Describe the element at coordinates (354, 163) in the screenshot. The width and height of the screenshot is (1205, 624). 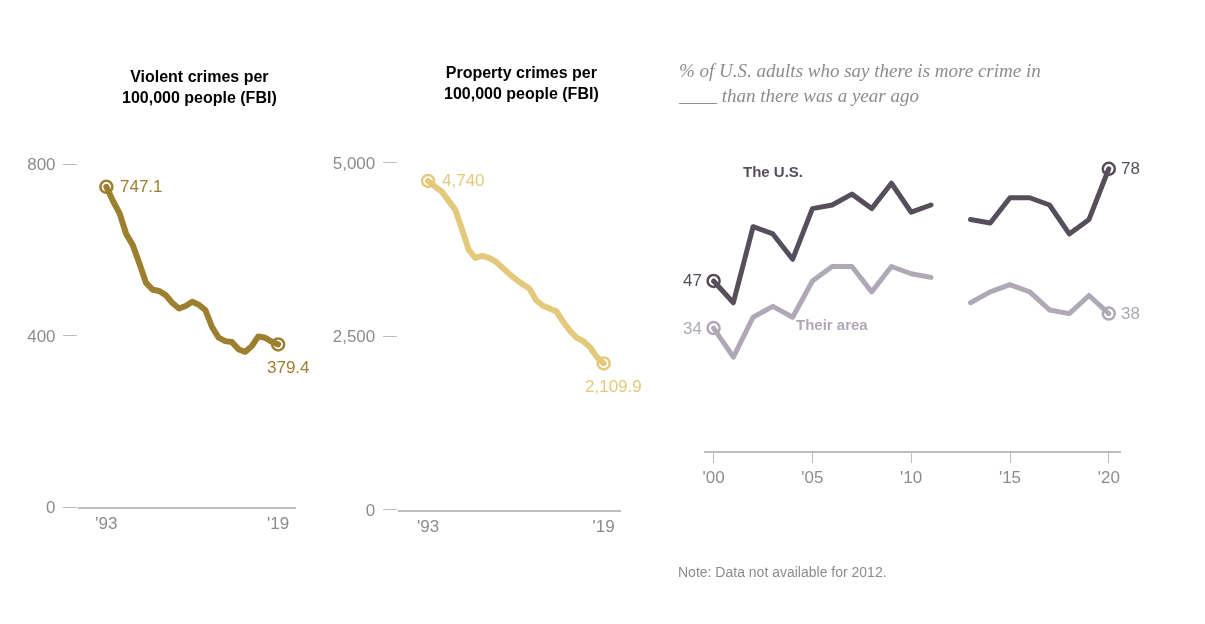
I see `y-tick-label: 5,000` at that location.